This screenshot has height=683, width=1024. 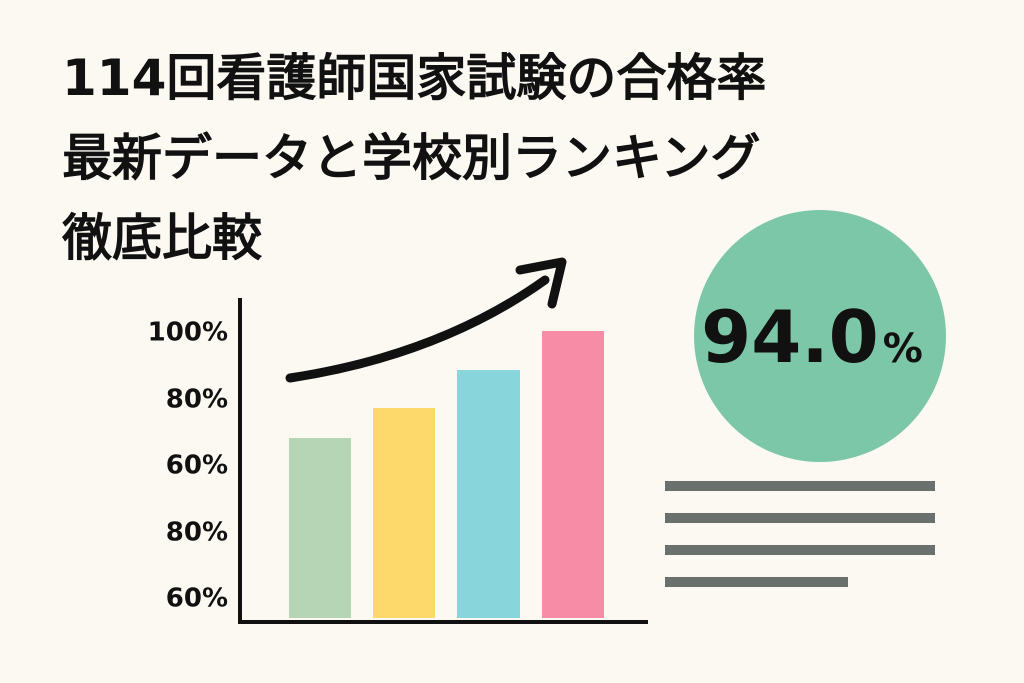 I want to click on badge-circle, so click(x=820, y=336).